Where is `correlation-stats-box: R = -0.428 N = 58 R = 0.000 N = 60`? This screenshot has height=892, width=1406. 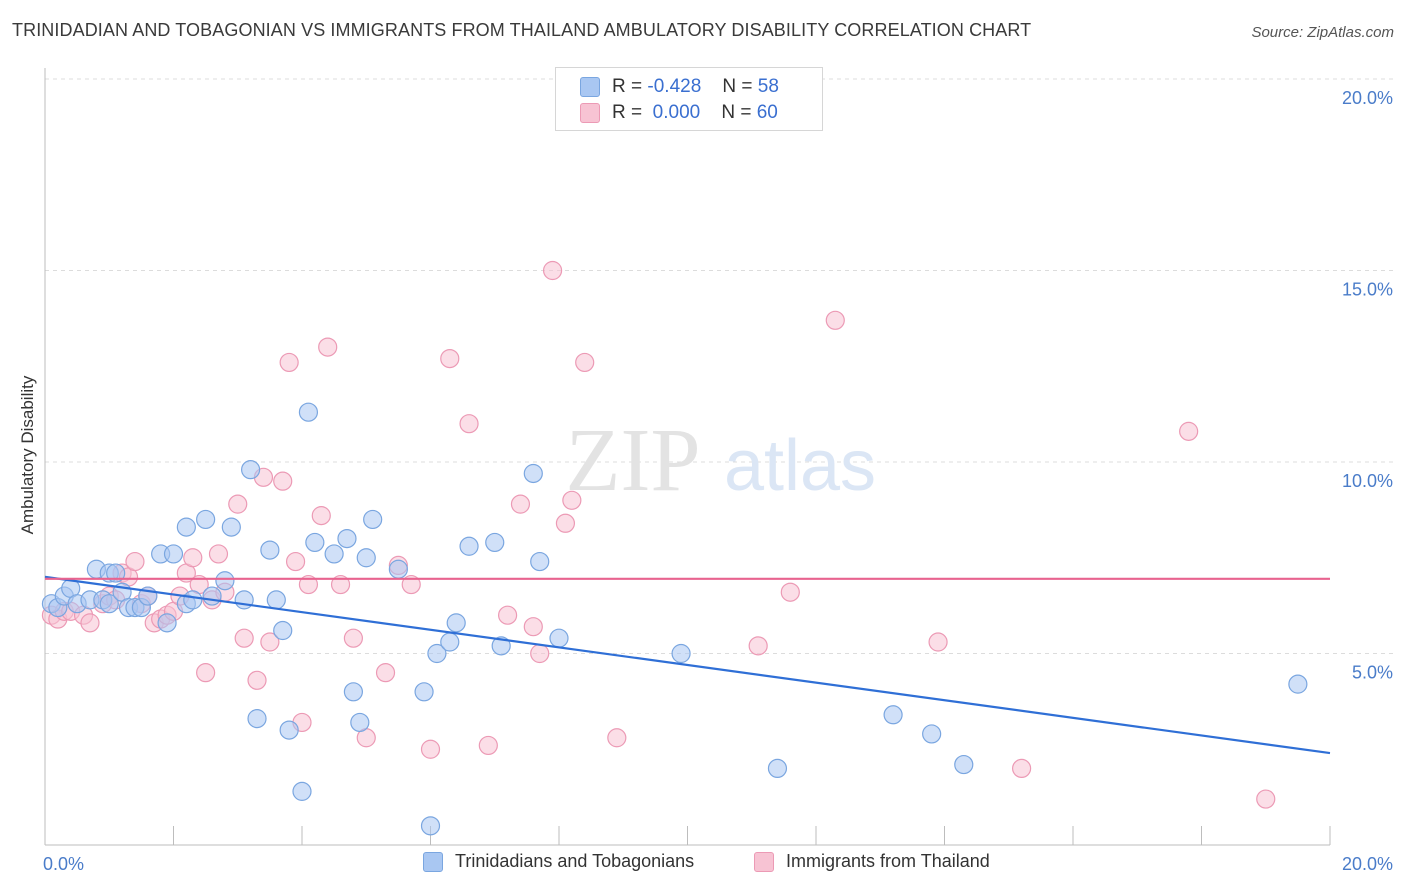 correlation-stats-box: R = -0.428 N = 58 R = 0.000 N = 60 is located at coordinates (689, 99).